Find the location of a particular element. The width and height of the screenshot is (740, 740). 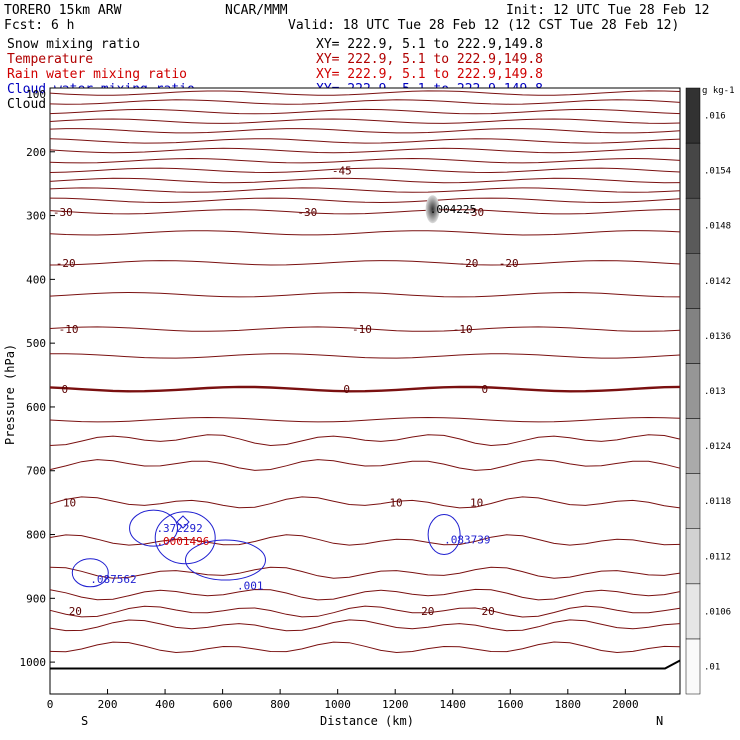

field-name: Temperature is located at coordinates (50, 59).